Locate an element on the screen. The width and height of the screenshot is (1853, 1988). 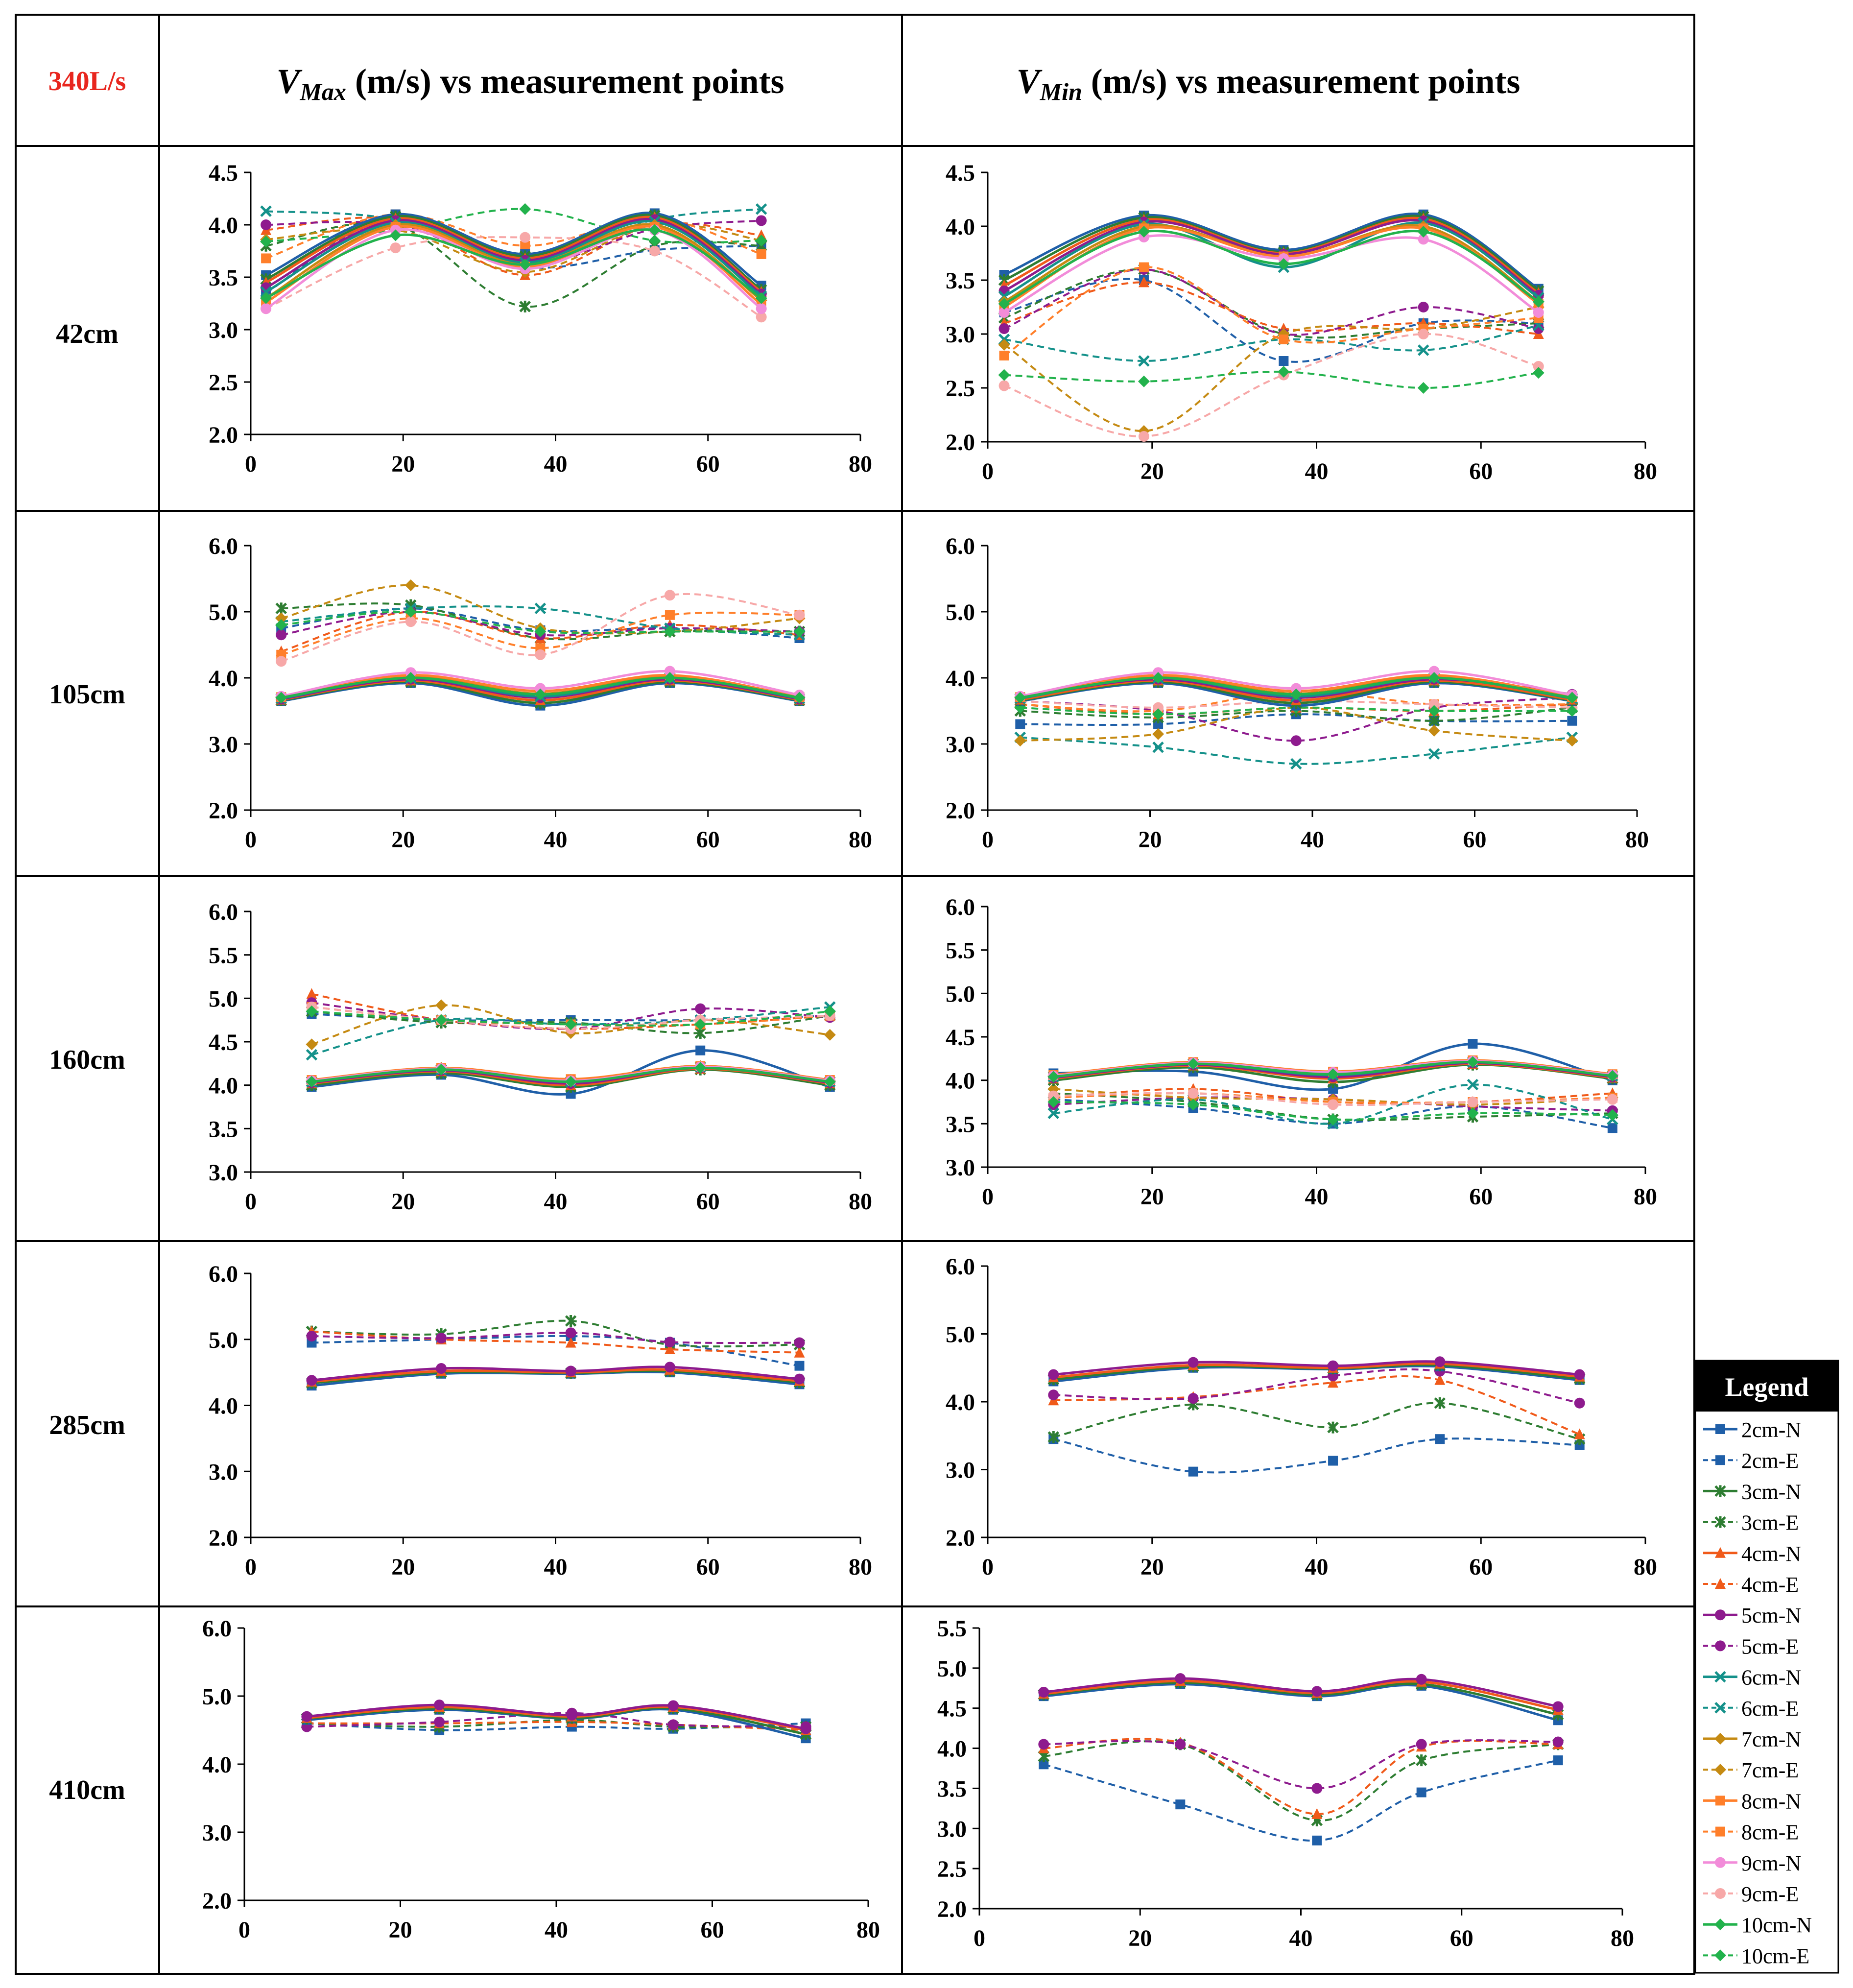
series-line-4cm-e is located at coordinates (1316, 1405).